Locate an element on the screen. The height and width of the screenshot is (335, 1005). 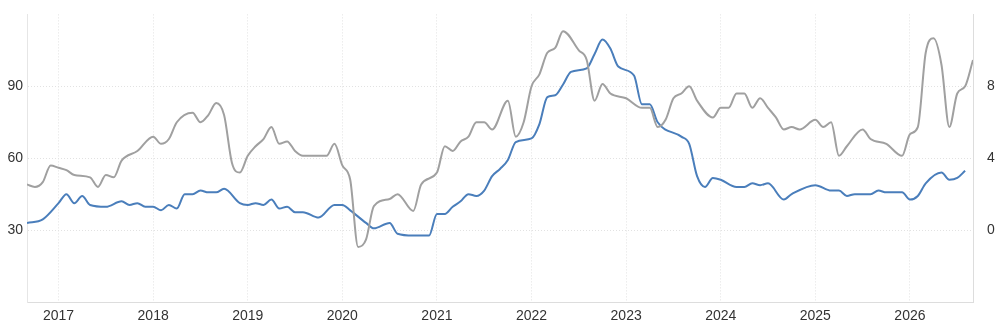
x-tick-label: 2021 is located at coordinates (437, 315).